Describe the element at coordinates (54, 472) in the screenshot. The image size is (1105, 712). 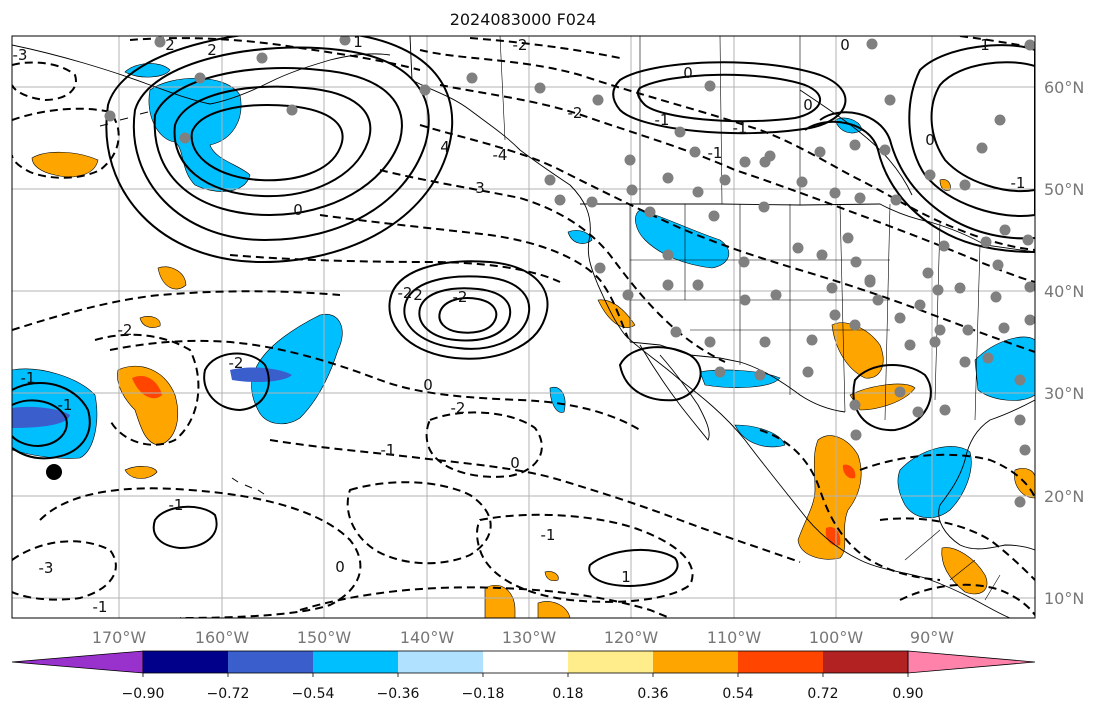
I see `position-marker` at that location.